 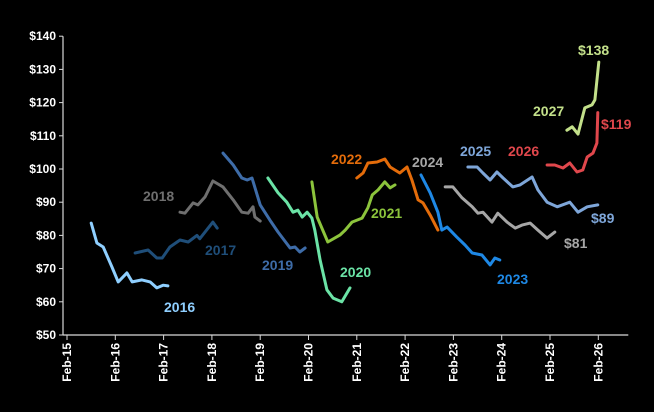 I want to click on series-label-2020: 2020, so click(x=355, y=272).